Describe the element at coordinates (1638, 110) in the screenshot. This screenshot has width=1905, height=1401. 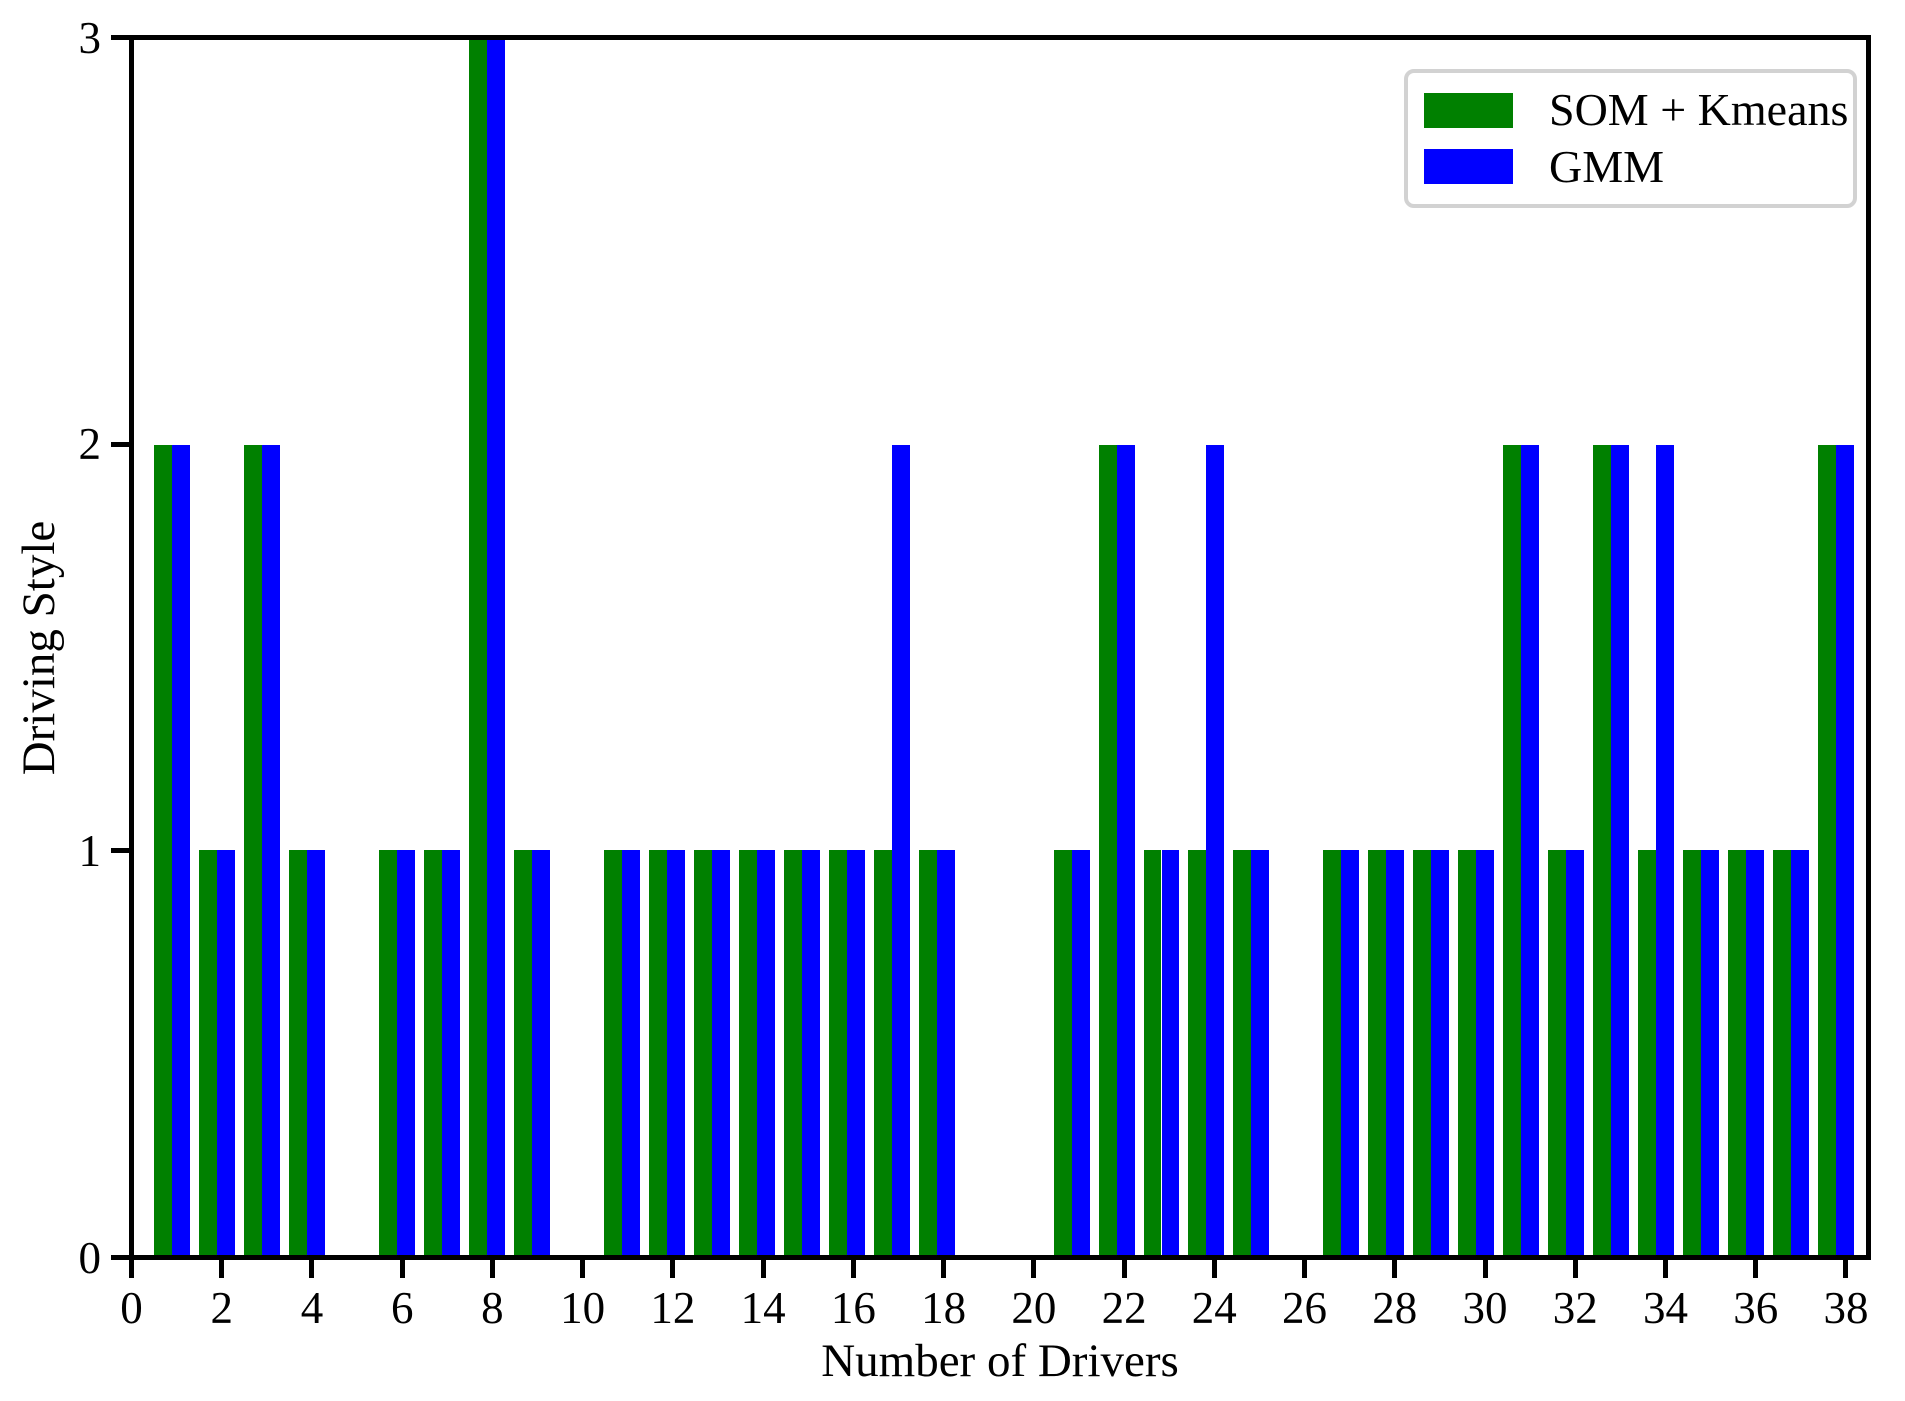
I see `legend-item-som-kmeans: SOM + Kmeans` at that location.